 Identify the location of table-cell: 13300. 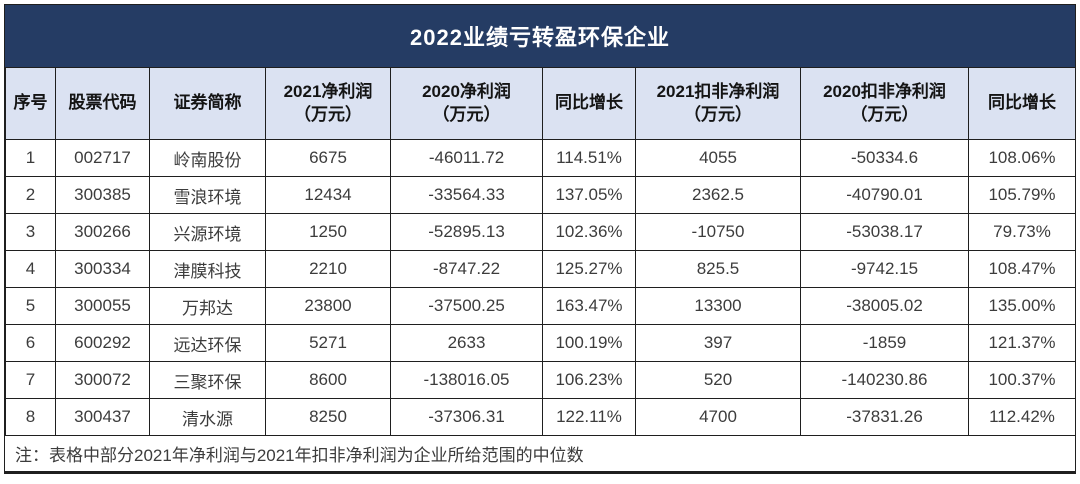
(718, 306).